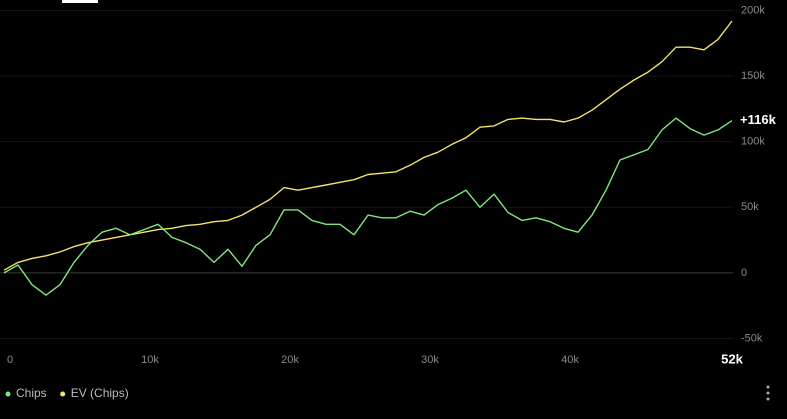 This screenshot has width=787, height=419. What do you see at coordinates (570, 360) in the screenshot?
I see `x-tick-label: 40k` at bounding box center [570, 360].